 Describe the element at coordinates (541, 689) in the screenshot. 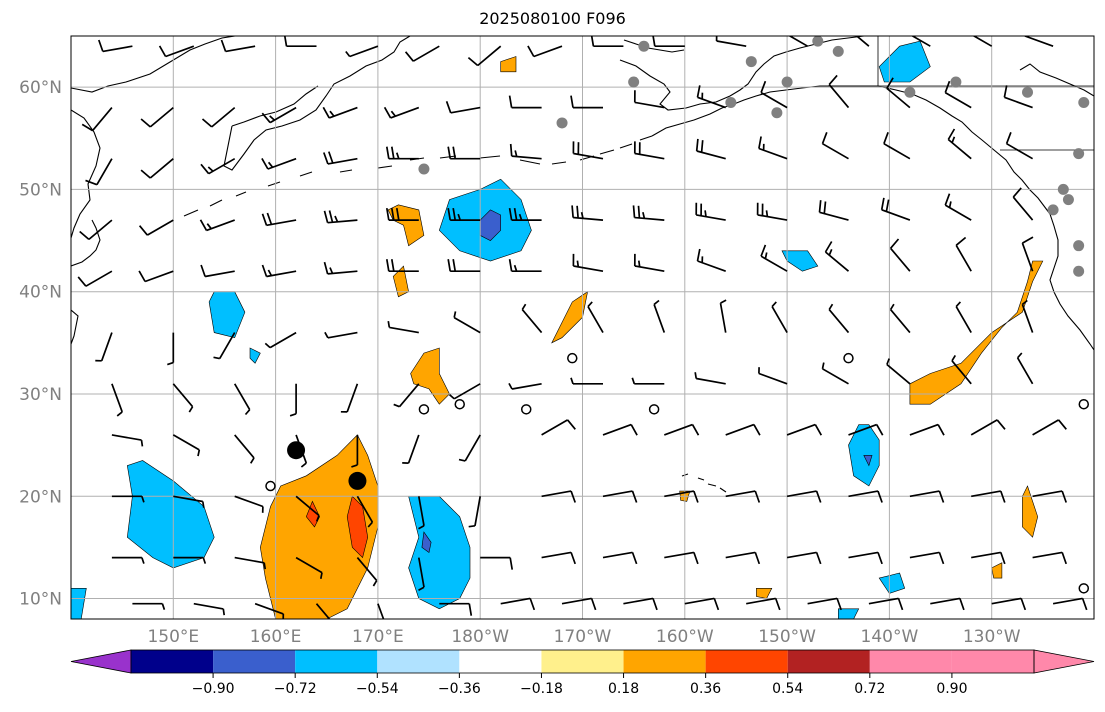

I see `colorbar-tick-label: −0.18` at that location.